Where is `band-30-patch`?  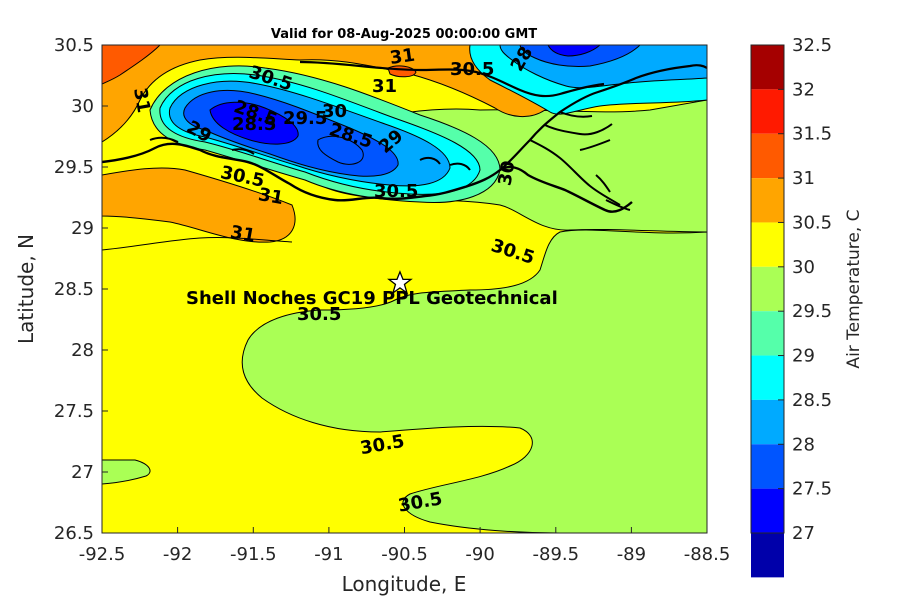 band-30-patch is located at coordinates (126, 472).